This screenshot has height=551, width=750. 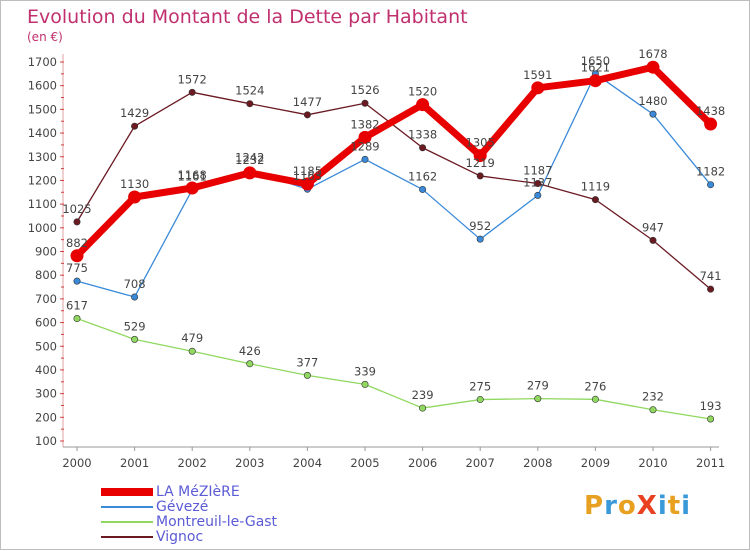 I want to click on data-label: 1572, so click(x=192, y=79).